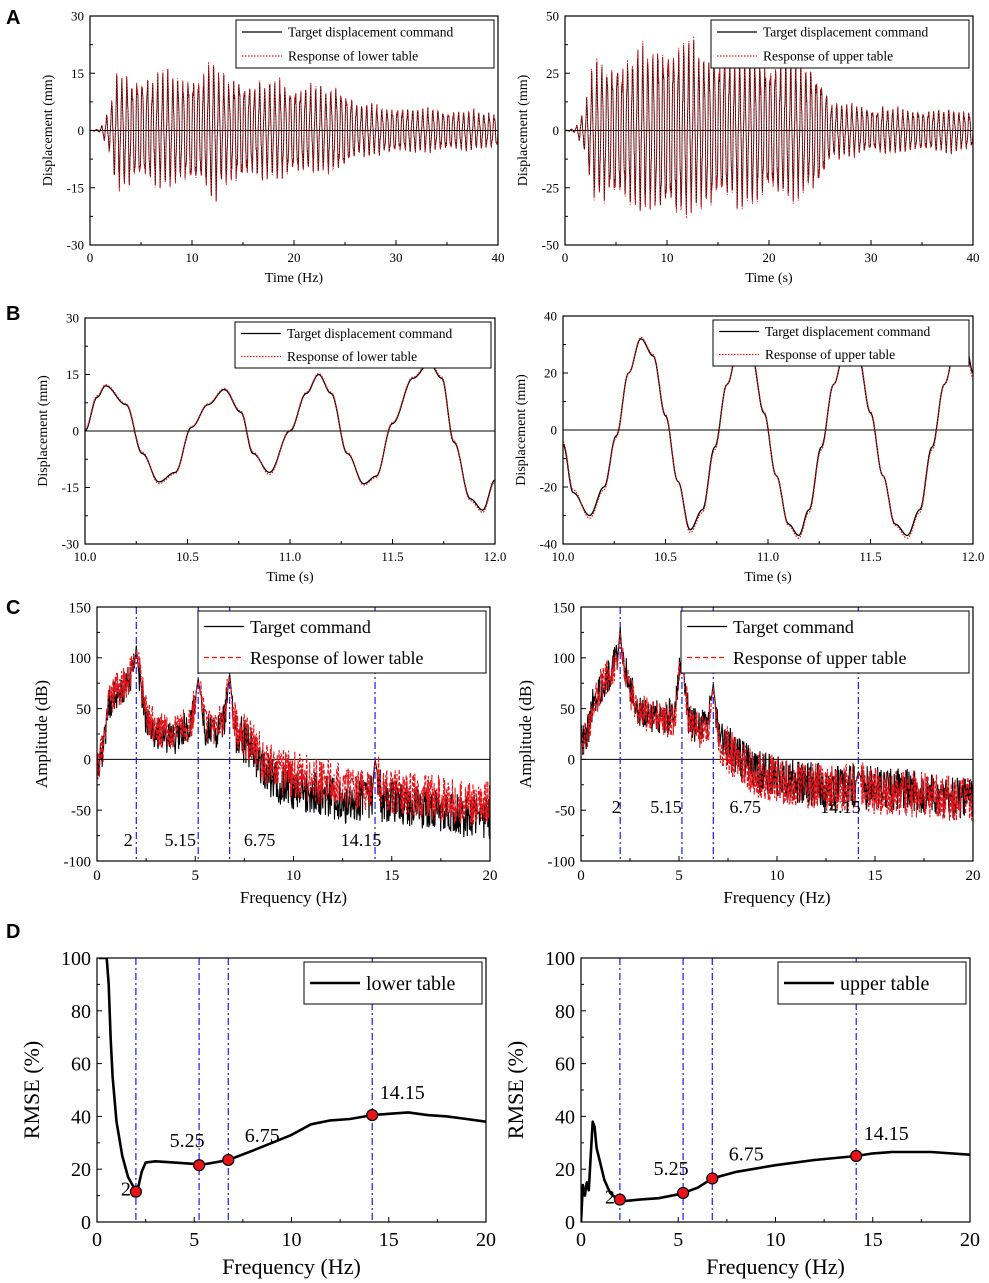 The image size is (989, 1283). What do you see at coordinates (552, 16) in the screenshot?
I see `y-tick-label: 50` at bounding box center [552, 16].